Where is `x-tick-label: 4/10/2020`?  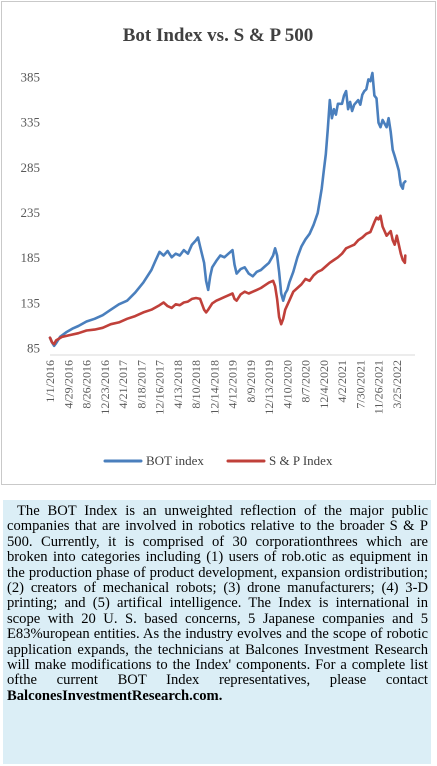
x-tick-label: 4/10/2020 is located at coordinates (287, 384).